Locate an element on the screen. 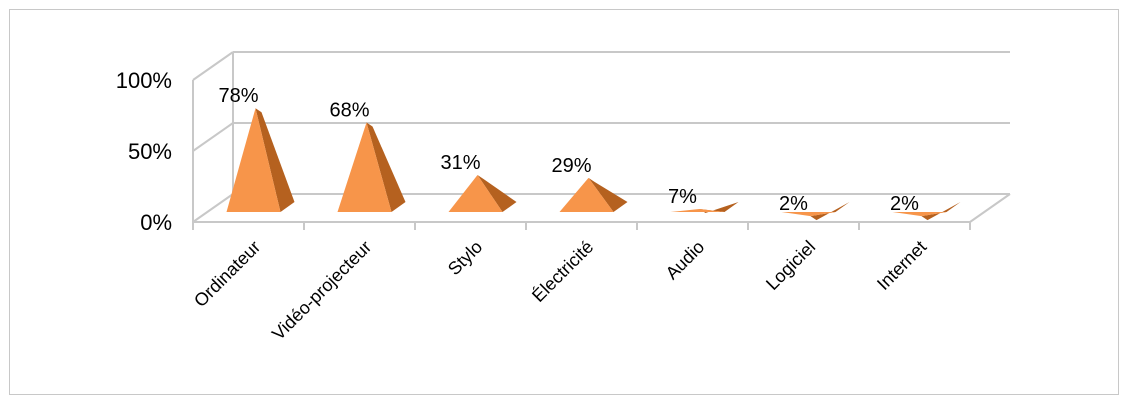 Image resolution: width=1125 pixels, height=398 pixels. data-label: 68% is located at coordinates (349, 110).